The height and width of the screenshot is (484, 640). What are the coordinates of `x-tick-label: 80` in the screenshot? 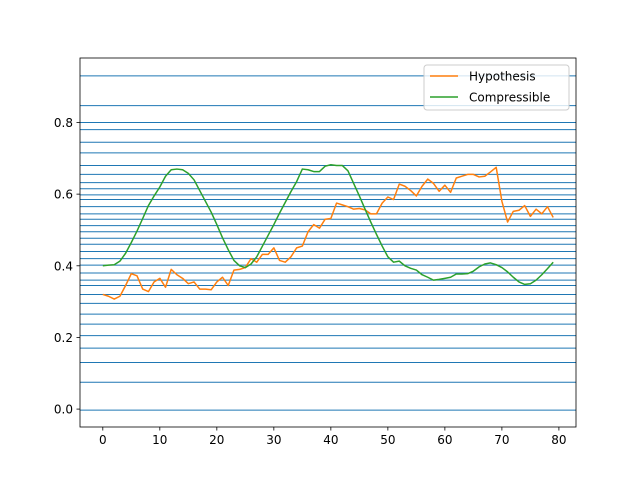 It's located at (558, 440).